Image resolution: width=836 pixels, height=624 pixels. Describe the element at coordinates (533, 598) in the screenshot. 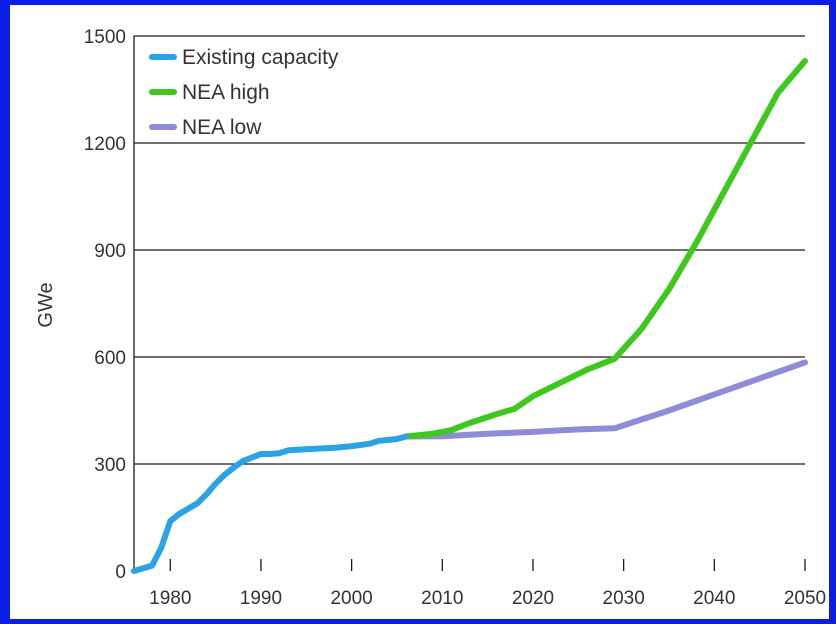

I see `x-tick-label-2020: 2020` at that location.